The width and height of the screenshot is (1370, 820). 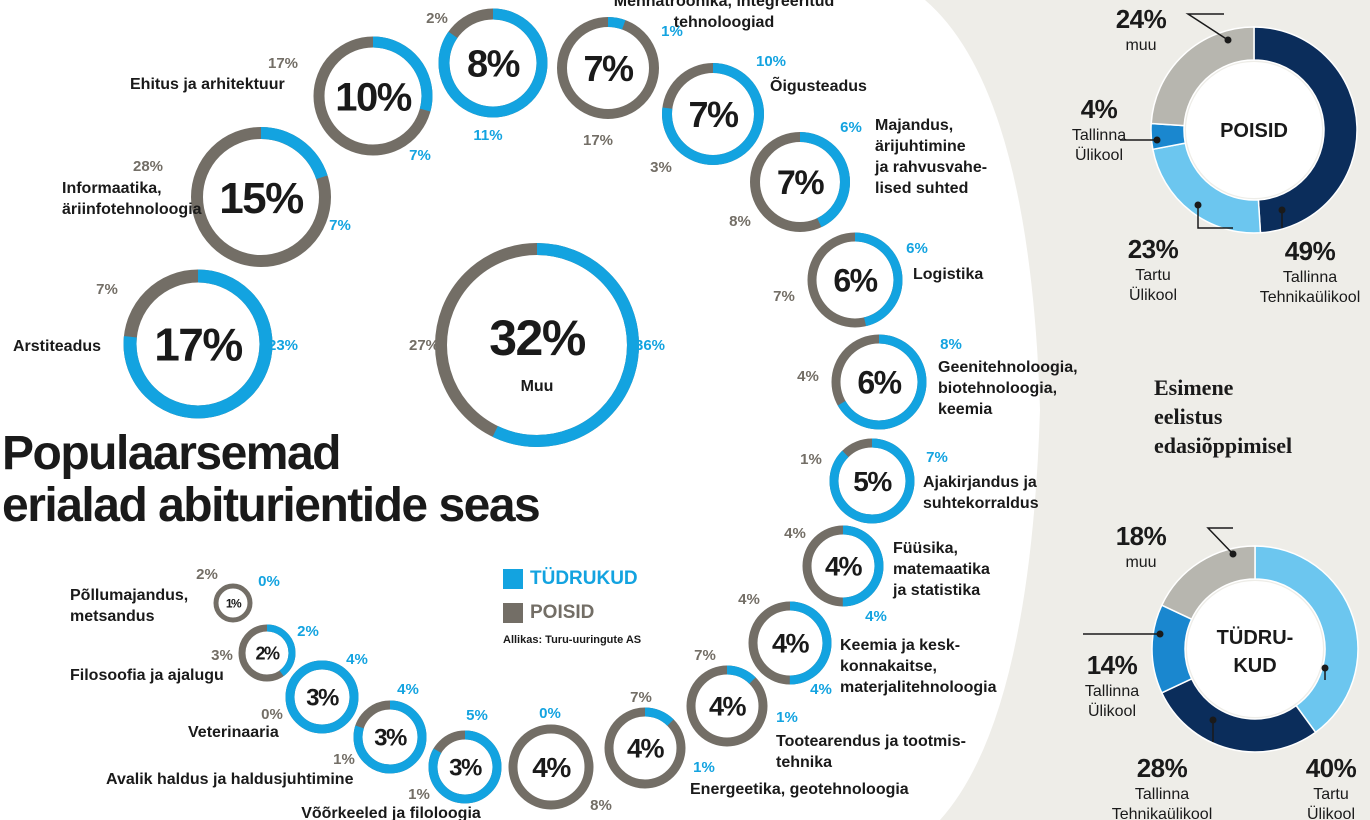 What do you see at coordinates (408, 689) in the screenshot?
I see `ring-girls-label-17: 4%` at bounding box center [408, 689].